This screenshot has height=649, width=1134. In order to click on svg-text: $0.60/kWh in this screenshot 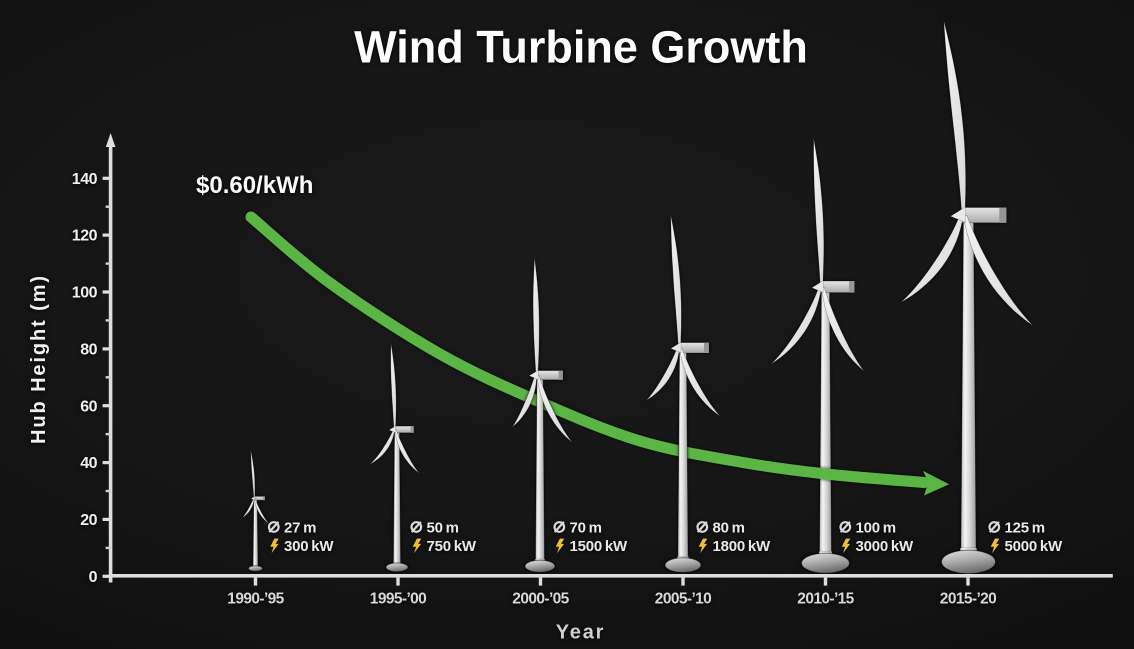, I will do `click(254, 185)`.